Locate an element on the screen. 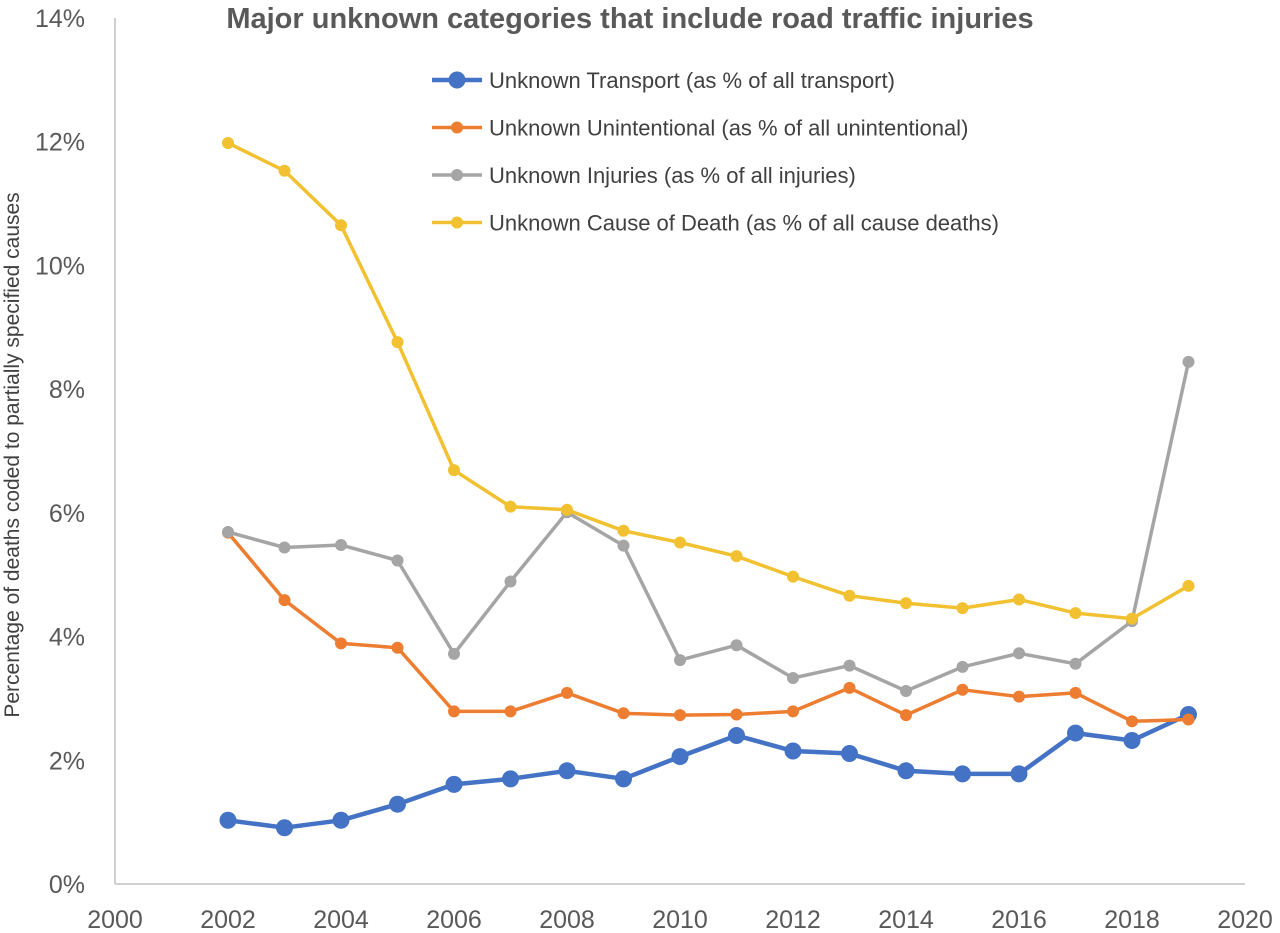 This screenshot has width=1280, height=933. legend-label: Unknown Injuries (as % of all injuries) is located at coordinates (672, 175).